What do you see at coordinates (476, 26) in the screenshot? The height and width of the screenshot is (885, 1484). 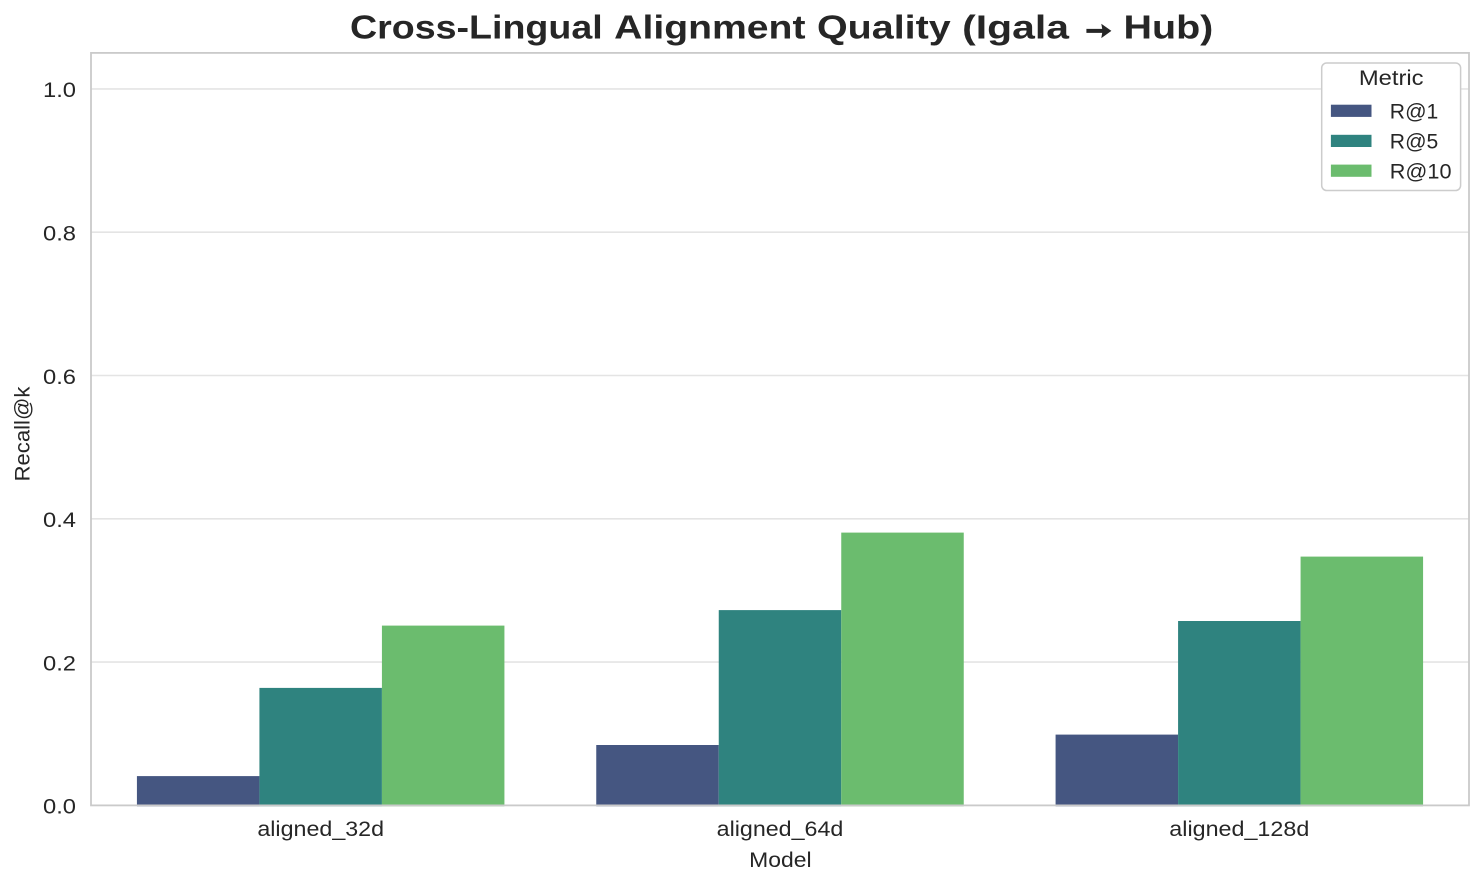 I see `svg-text: Cross-Lingual` at bounding box center [476, 26].